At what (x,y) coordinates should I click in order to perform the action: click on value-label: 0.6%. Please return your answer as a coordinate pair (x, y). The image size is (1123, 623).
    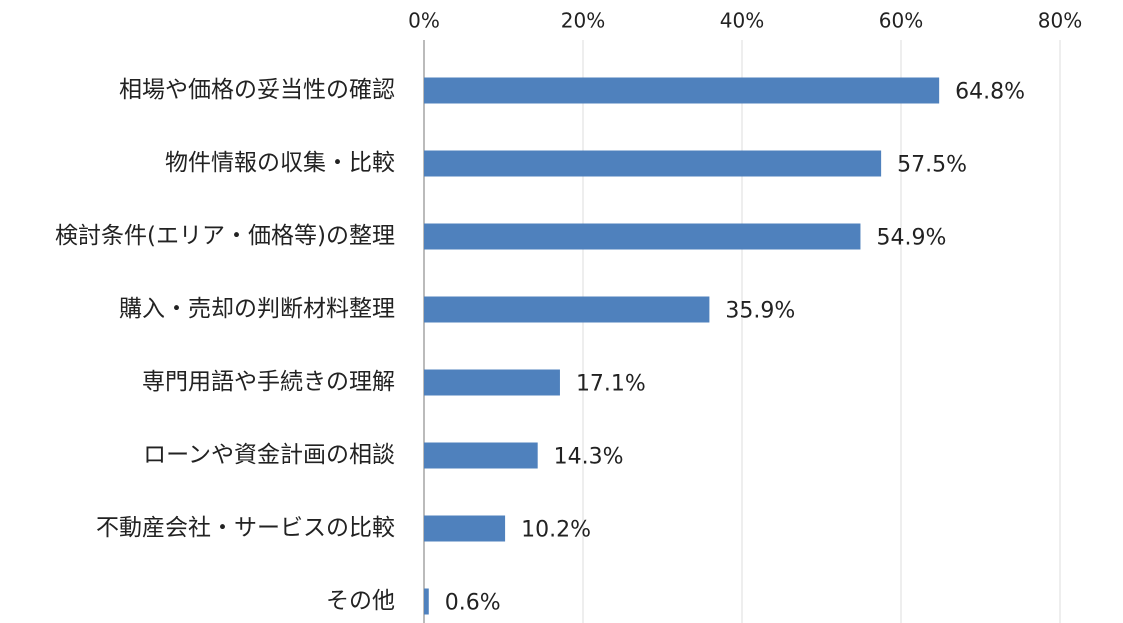
    Looking at the image, I should click on (473, 603).